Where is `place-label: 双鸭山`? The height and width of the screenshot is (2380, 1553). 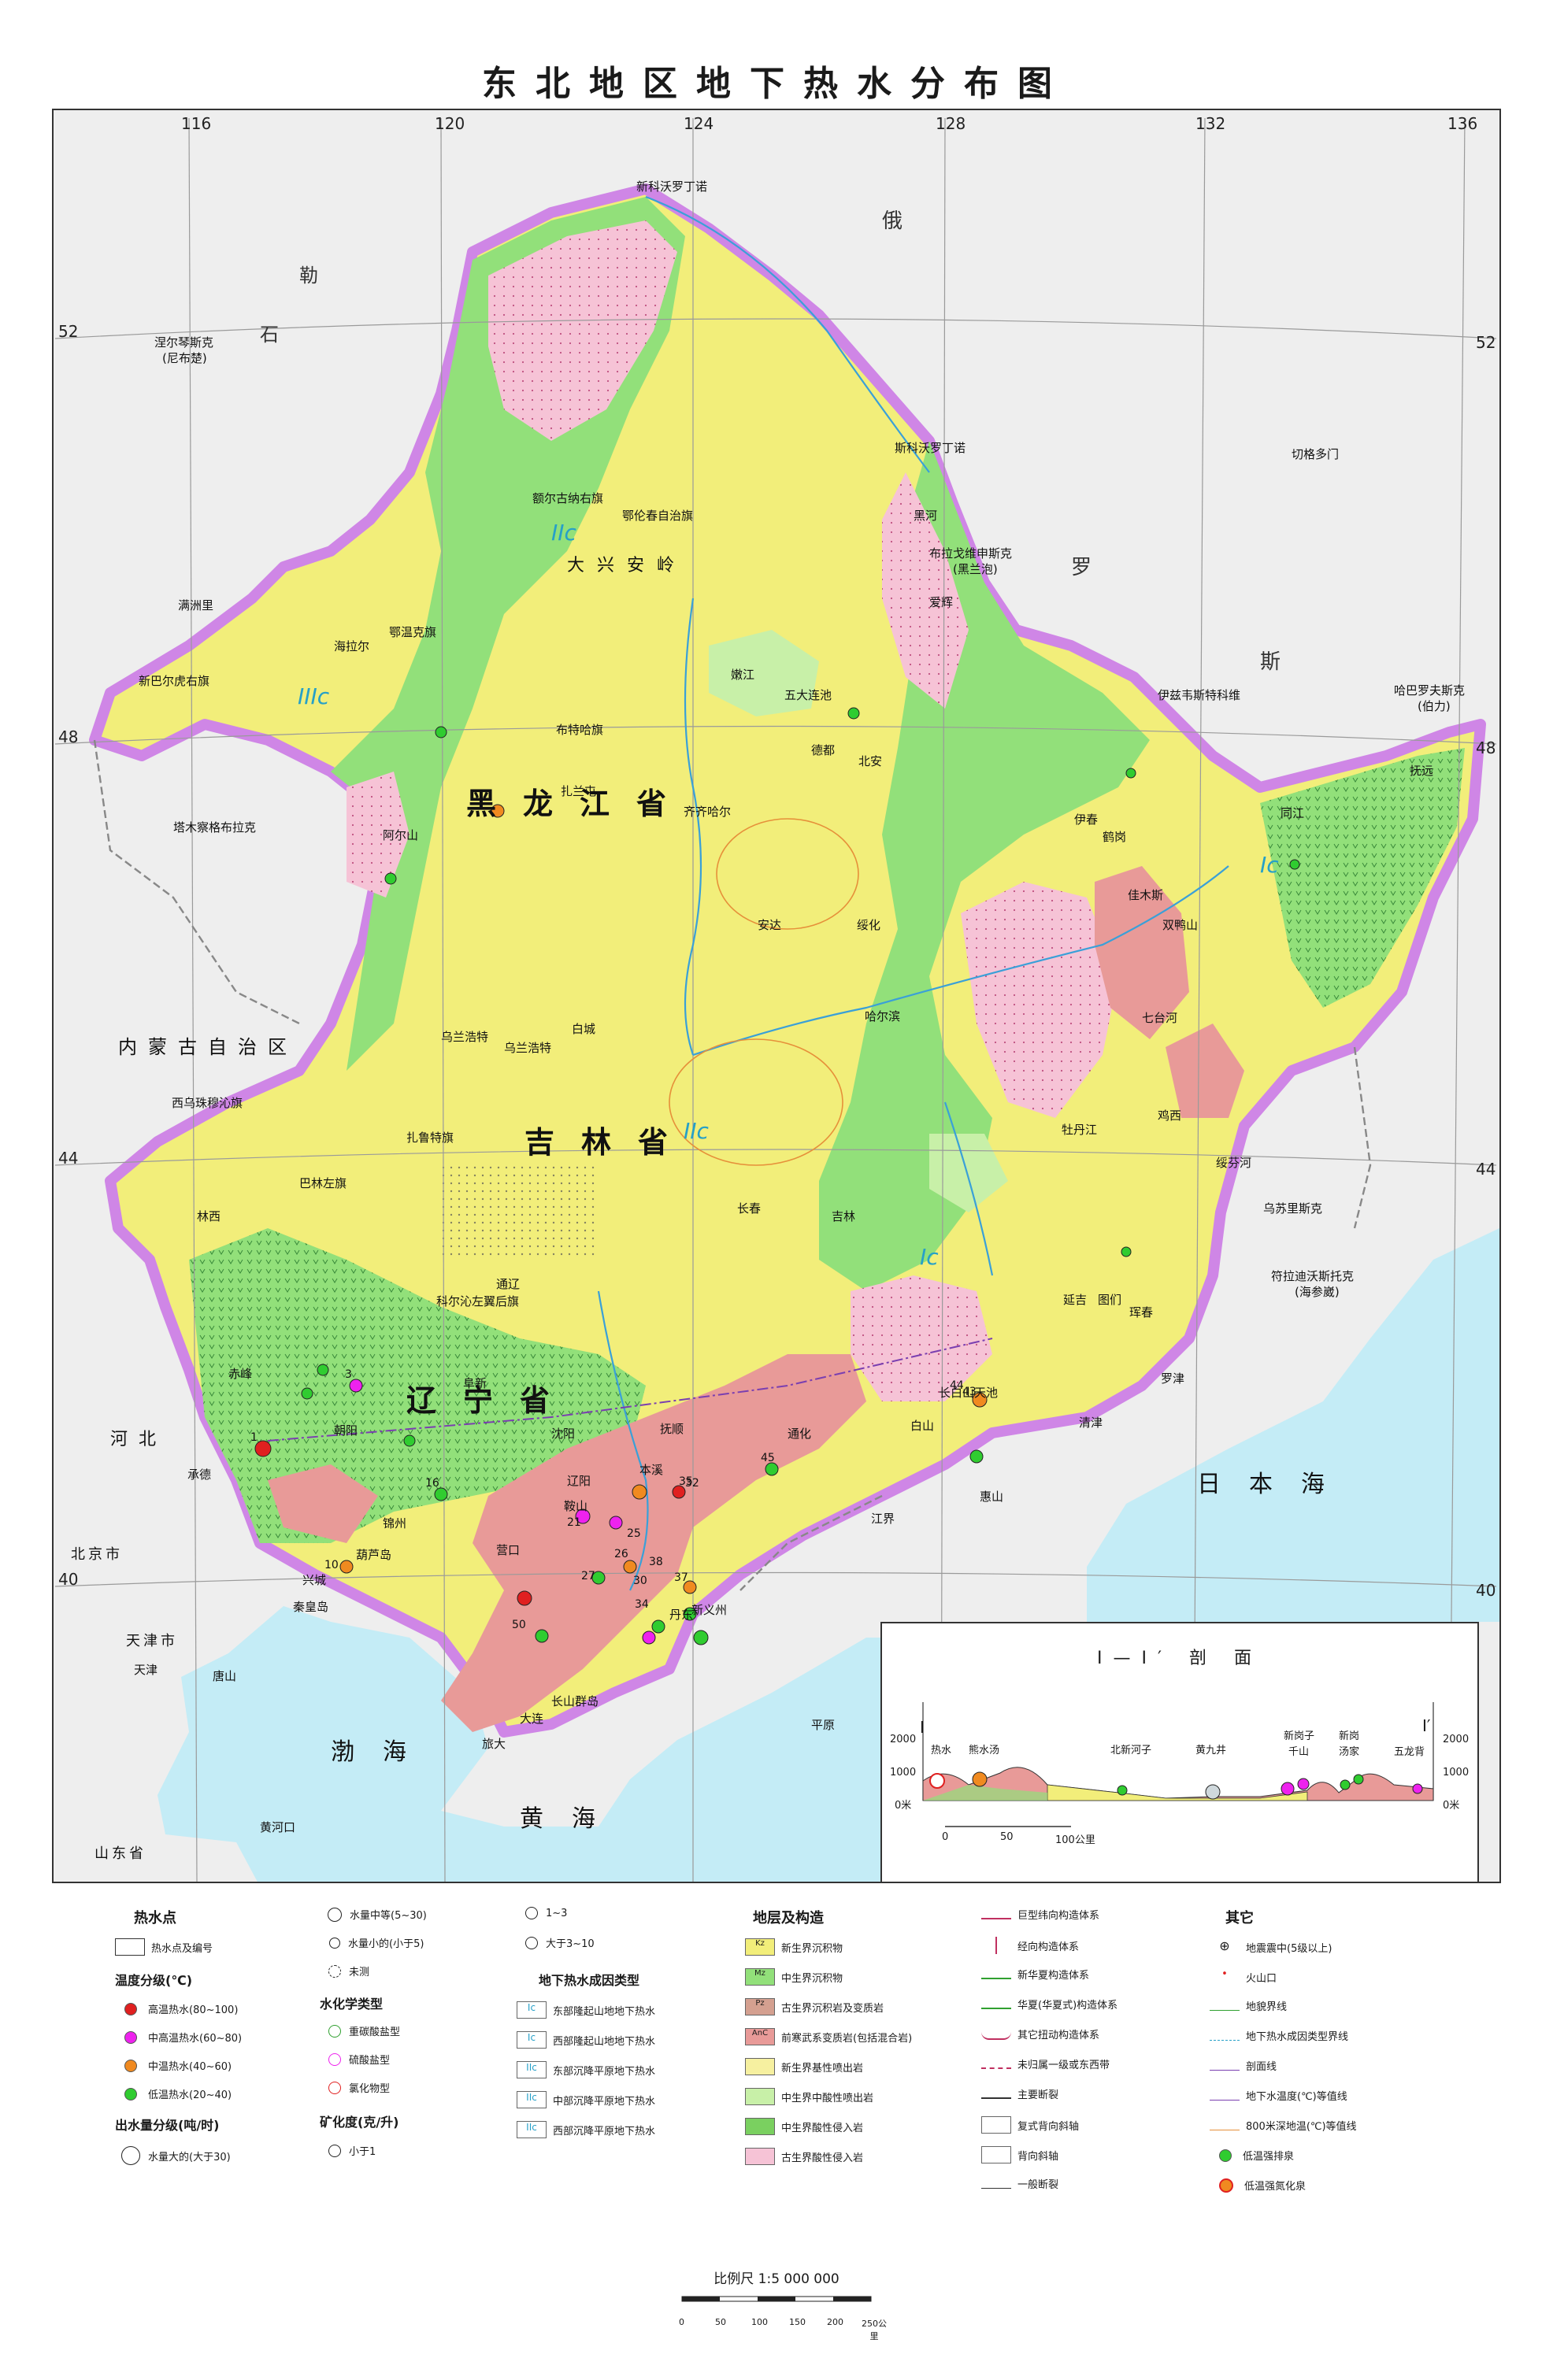 place-label: 双鸭山 is located at coordinates (1180, 925).